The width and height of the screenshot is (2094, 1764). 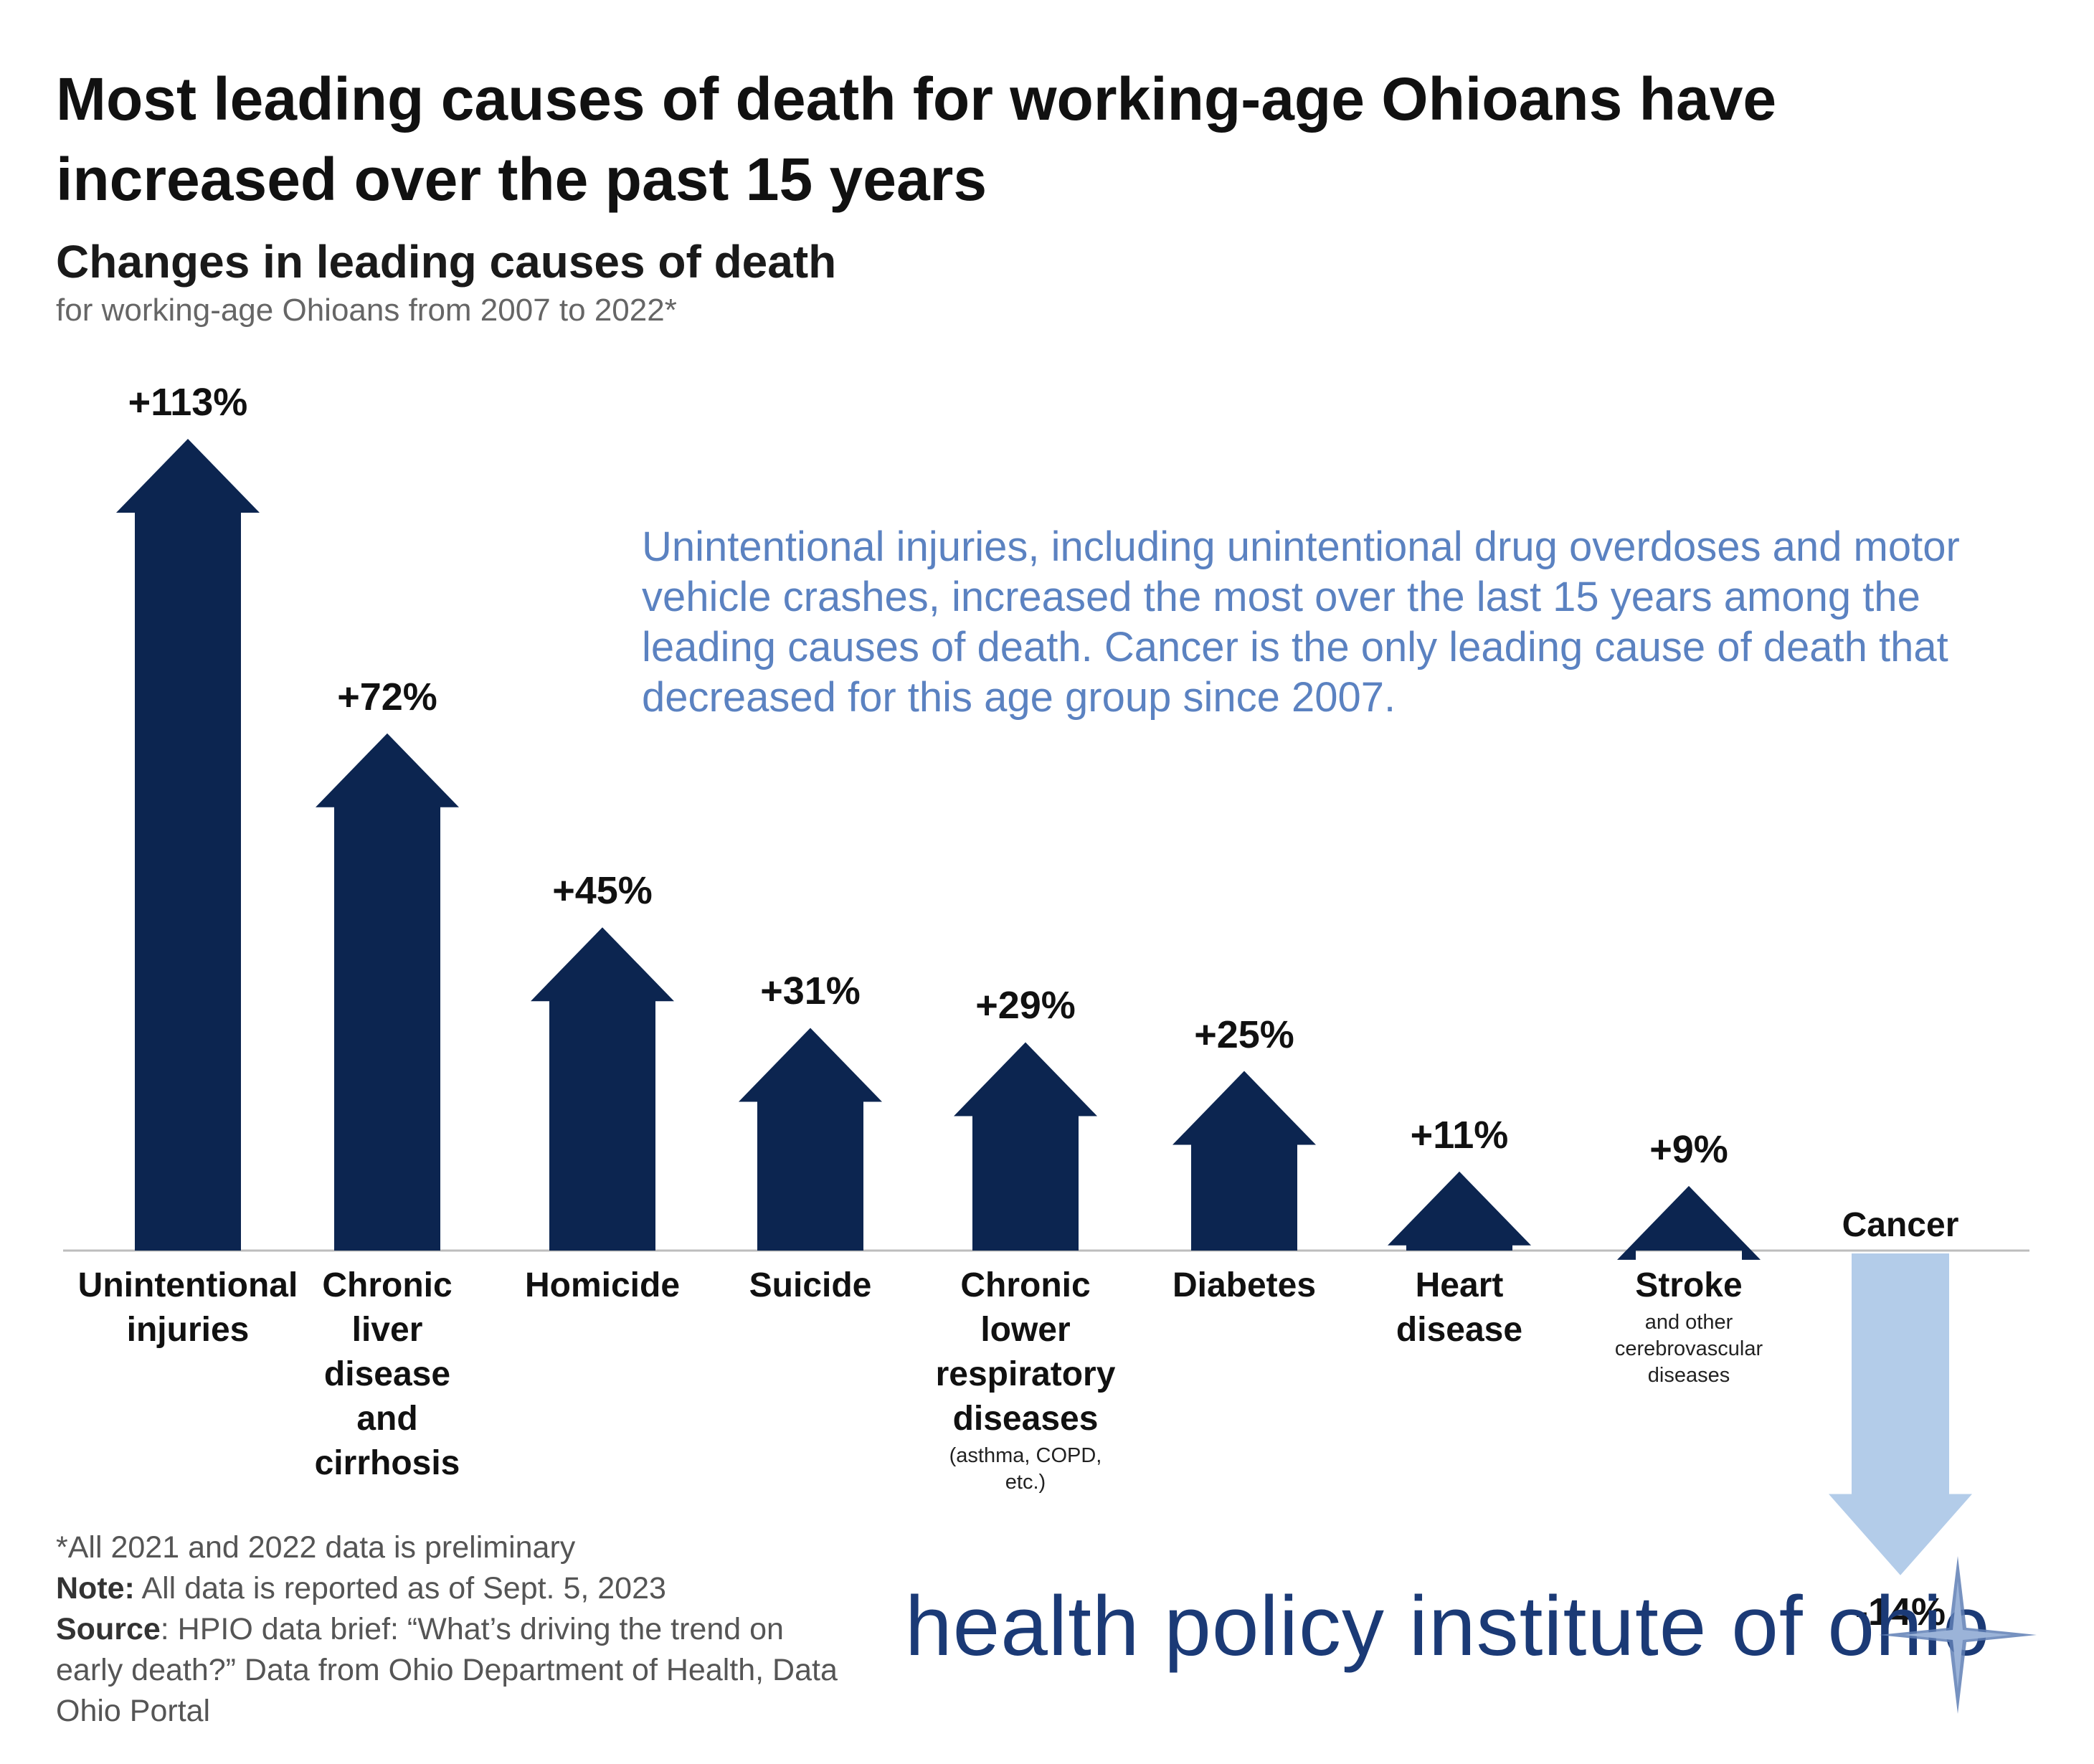 I want to click on category-label-line: and, so click(x=387, y=1419).